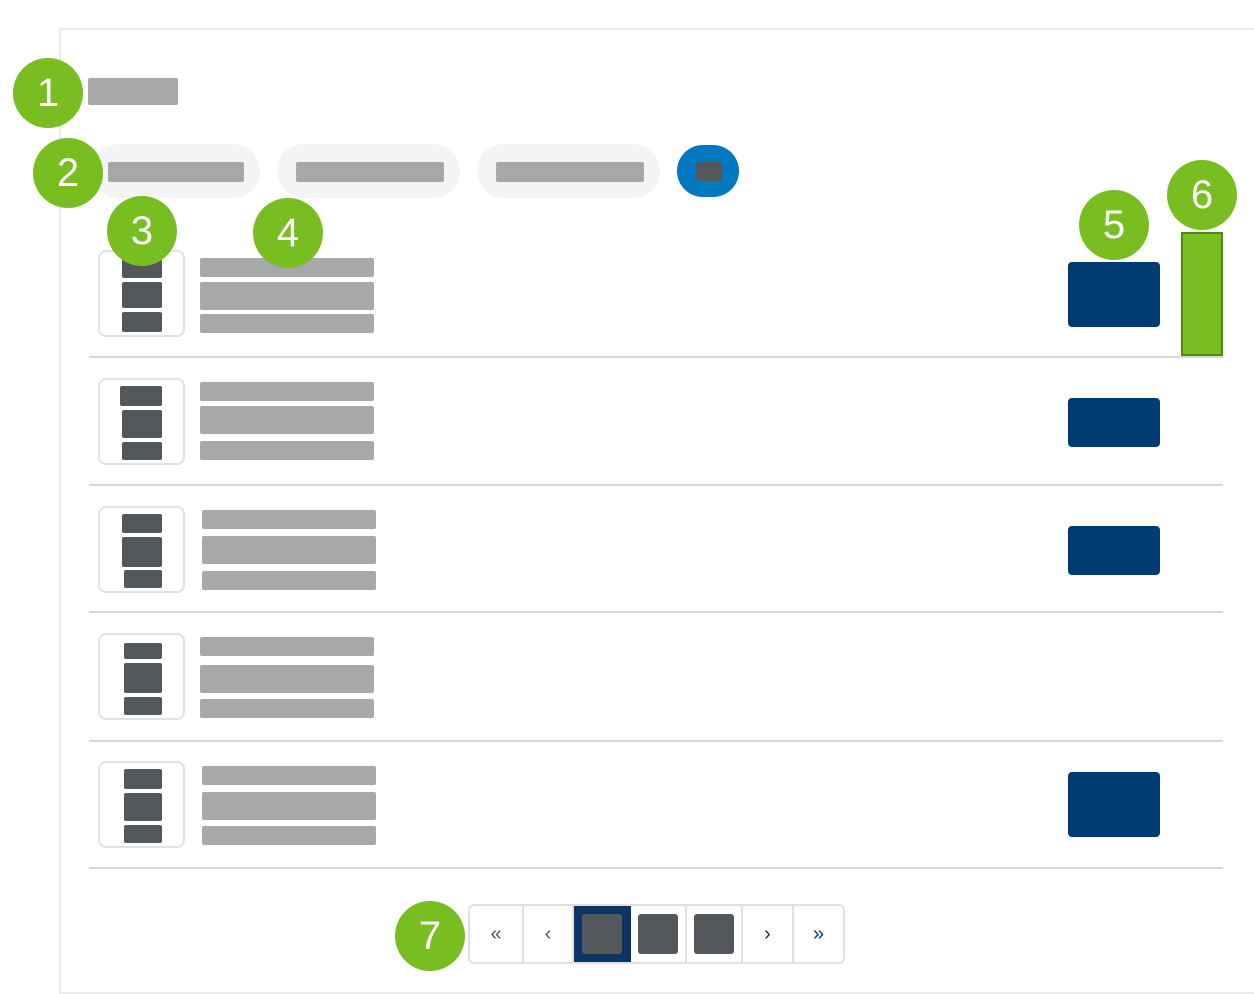  What do you see at coordinates (430, 936) in the screenshot?
I see `callout-badge-7: 7` at bounding box center [430, 936].